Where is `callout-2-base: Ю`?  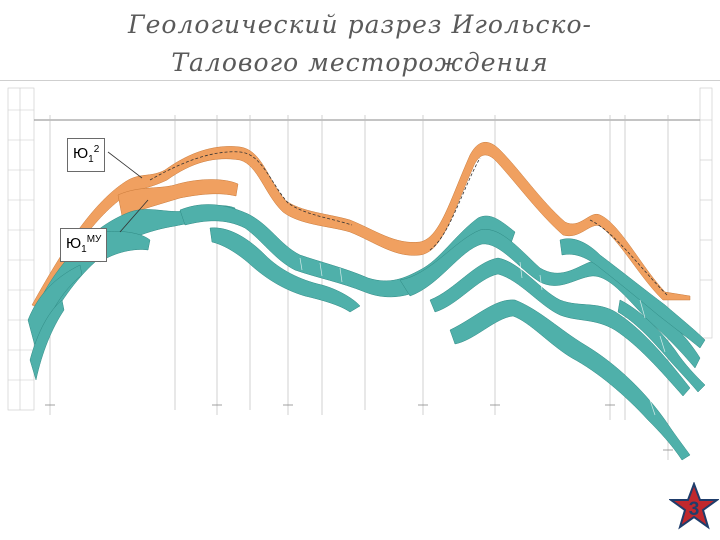
callout-2-base: Ю is located at coordinates (74, 243).